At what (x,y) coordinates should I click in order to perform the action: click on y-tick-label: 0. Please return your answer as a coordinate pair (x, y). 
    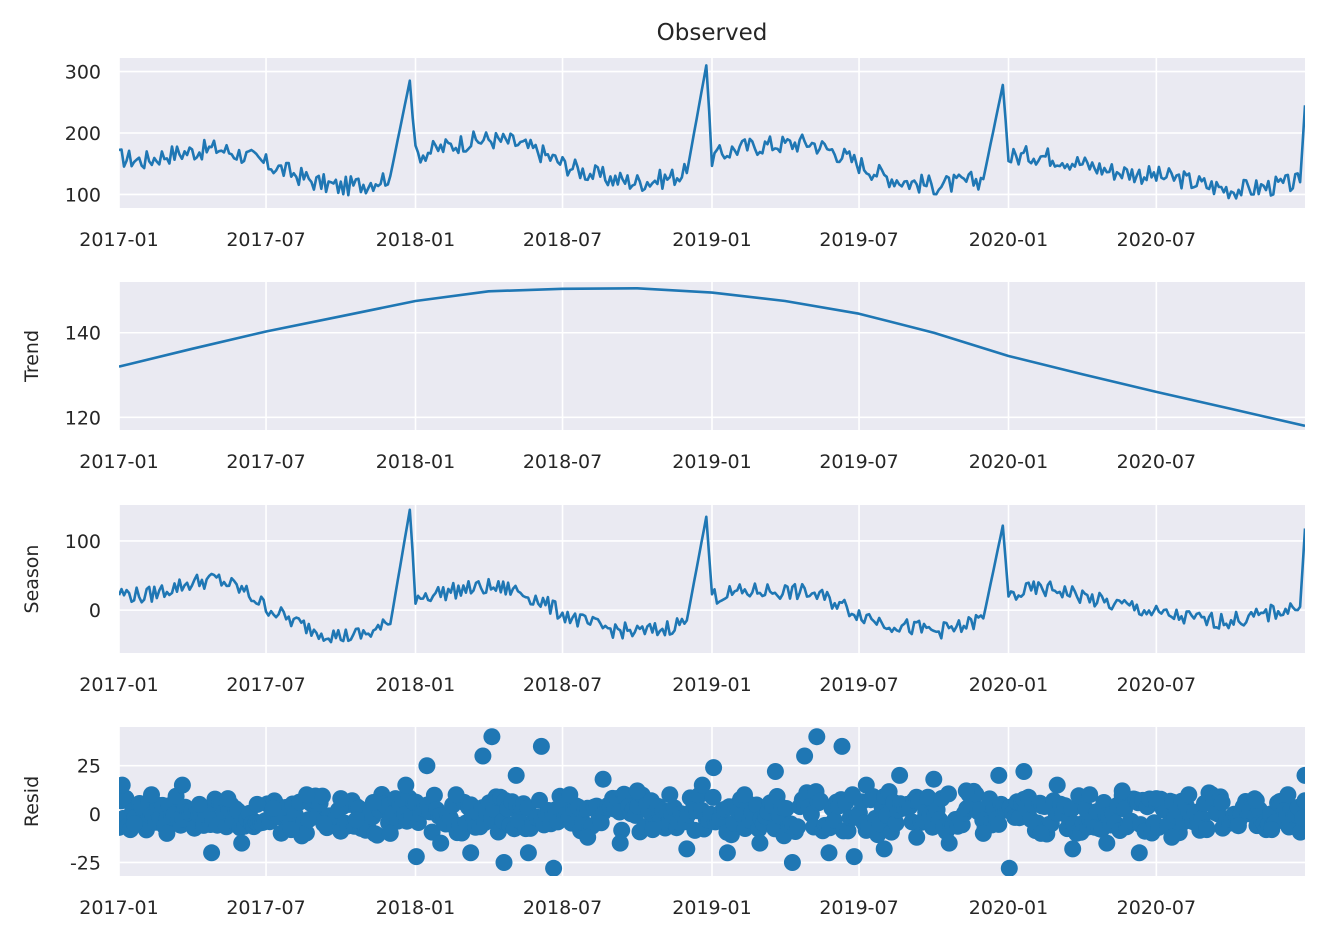
    Looking at the image, I should click on (95, 611).